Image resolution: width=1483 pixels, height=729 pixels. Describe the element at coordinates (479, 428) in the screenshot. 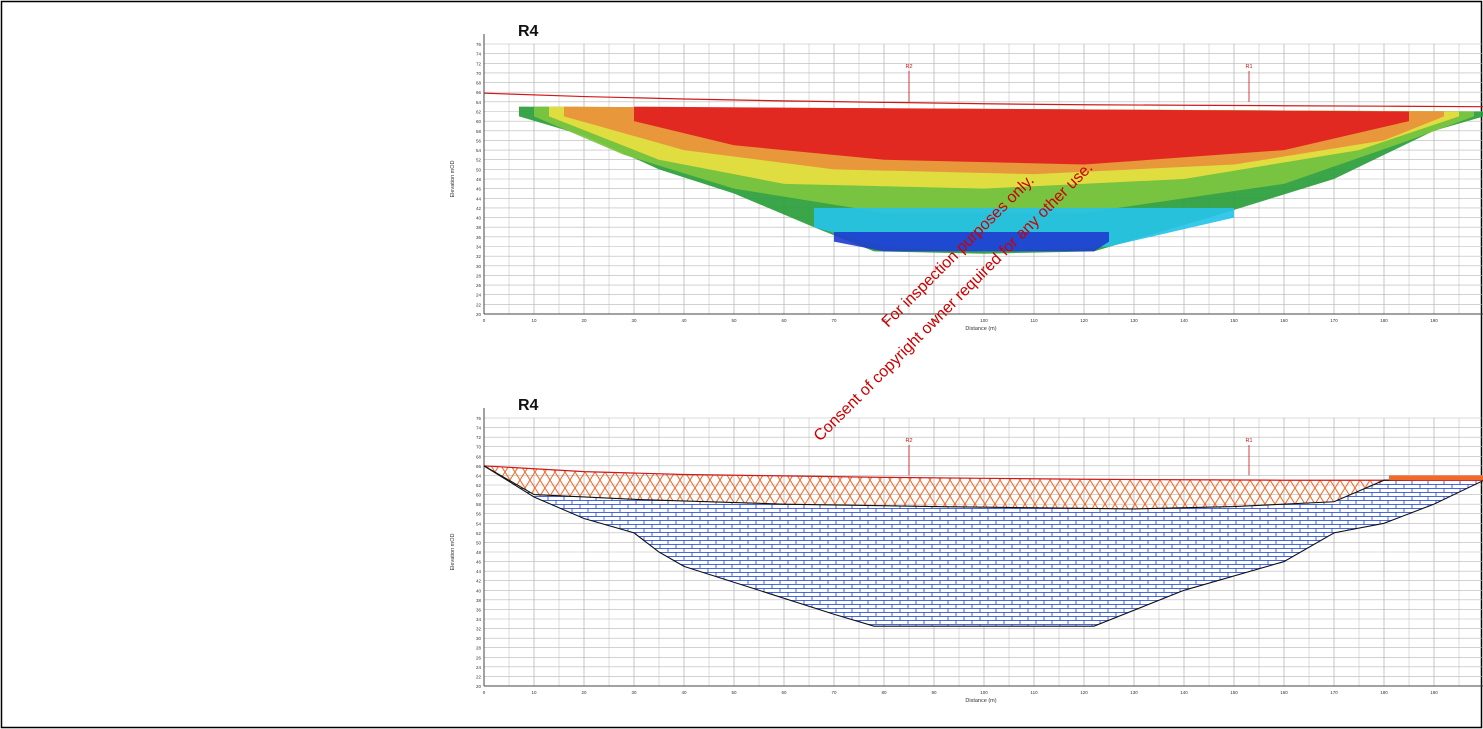

I see `y-tick-label: 74` at that location.